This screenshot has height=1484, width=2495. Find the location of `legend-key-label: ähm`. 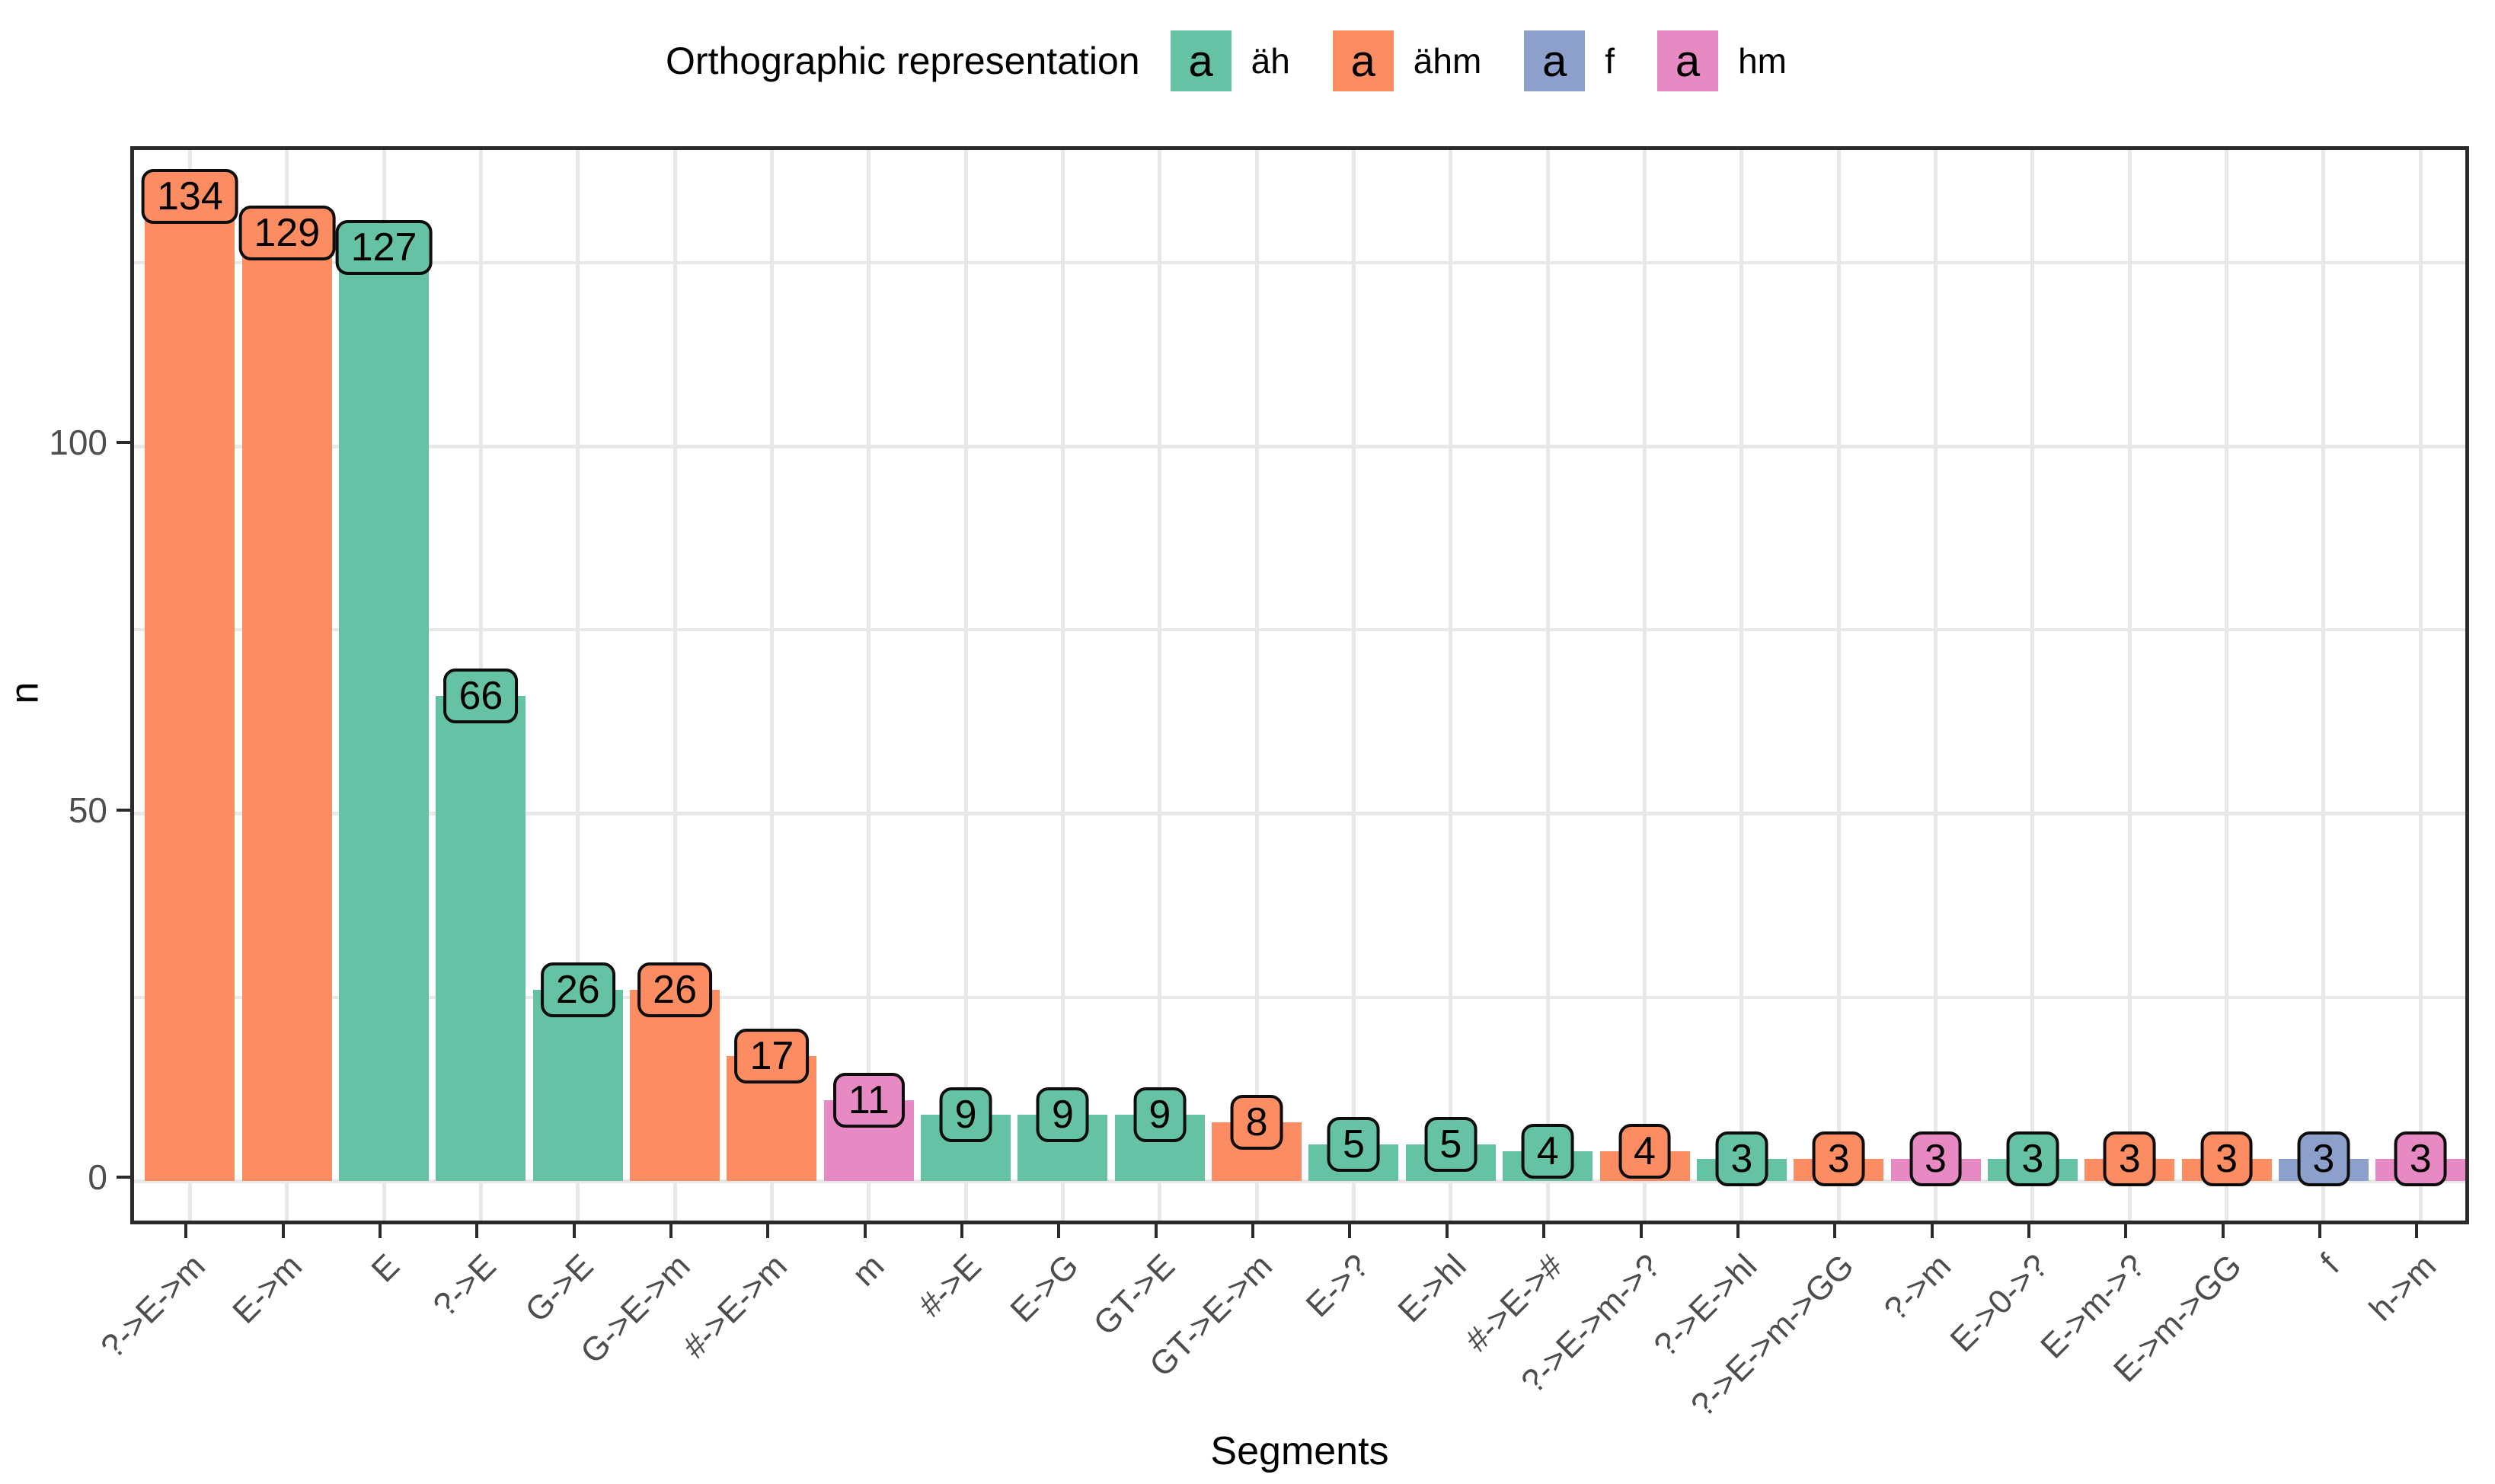

legend-key-label: ähm is located at coordinates (1447, 61).